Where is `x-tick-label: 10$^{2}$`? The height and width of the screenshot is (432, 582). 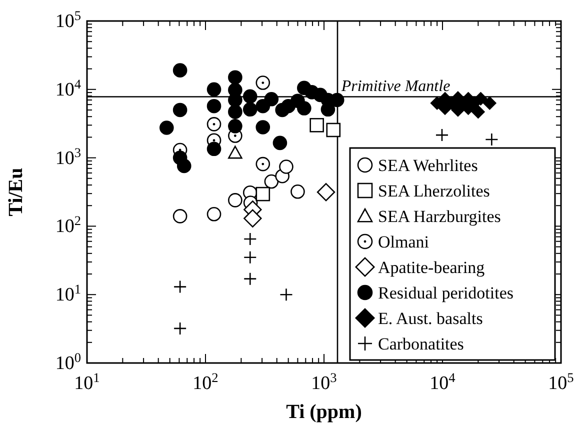 x-tick-label: 10$^{2}$ is located at coordinates (205, 382).